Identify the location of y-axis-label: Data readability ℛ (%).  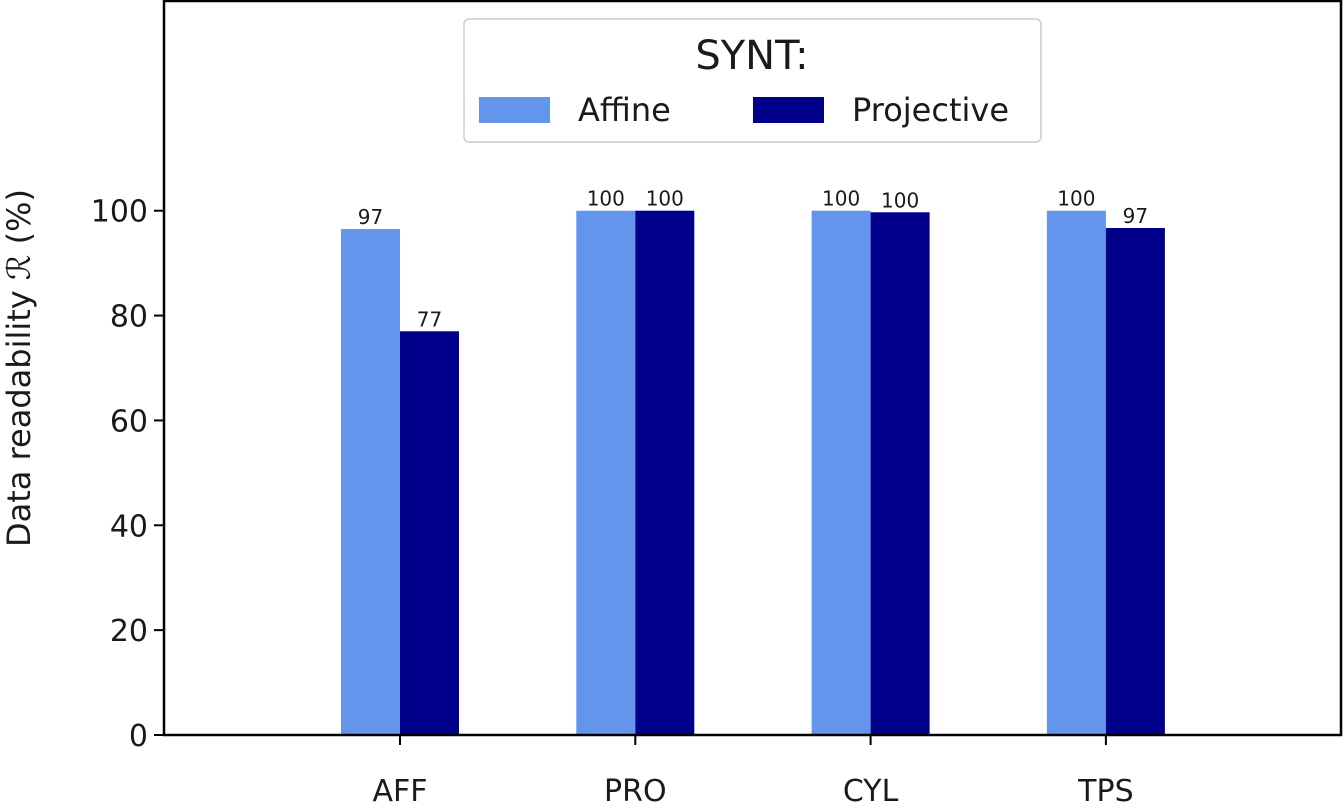
(19, 368).